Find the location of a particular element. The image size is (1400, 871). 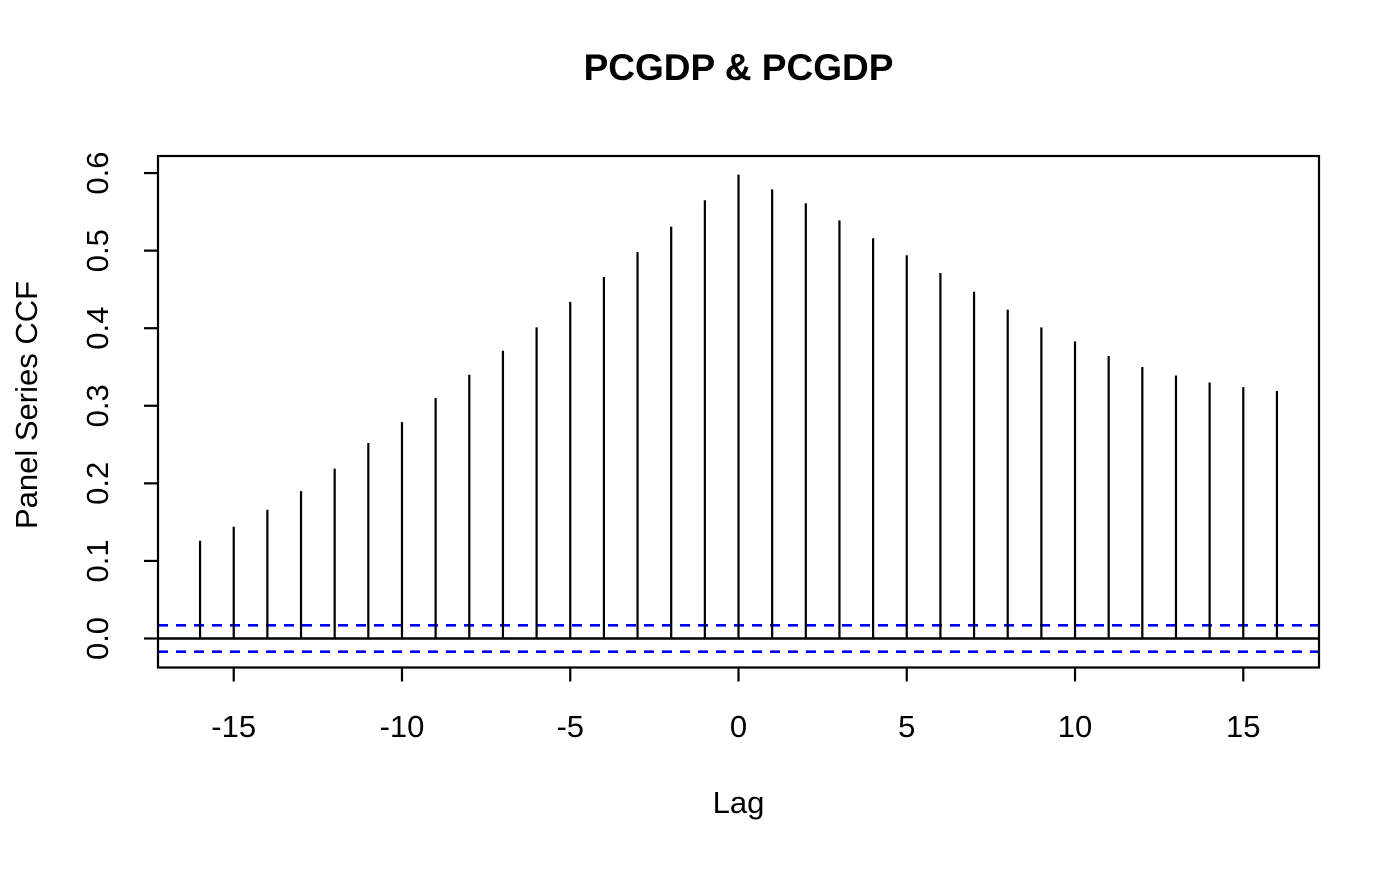

x-tick-label: 0 is located at coordinates (738, 726).